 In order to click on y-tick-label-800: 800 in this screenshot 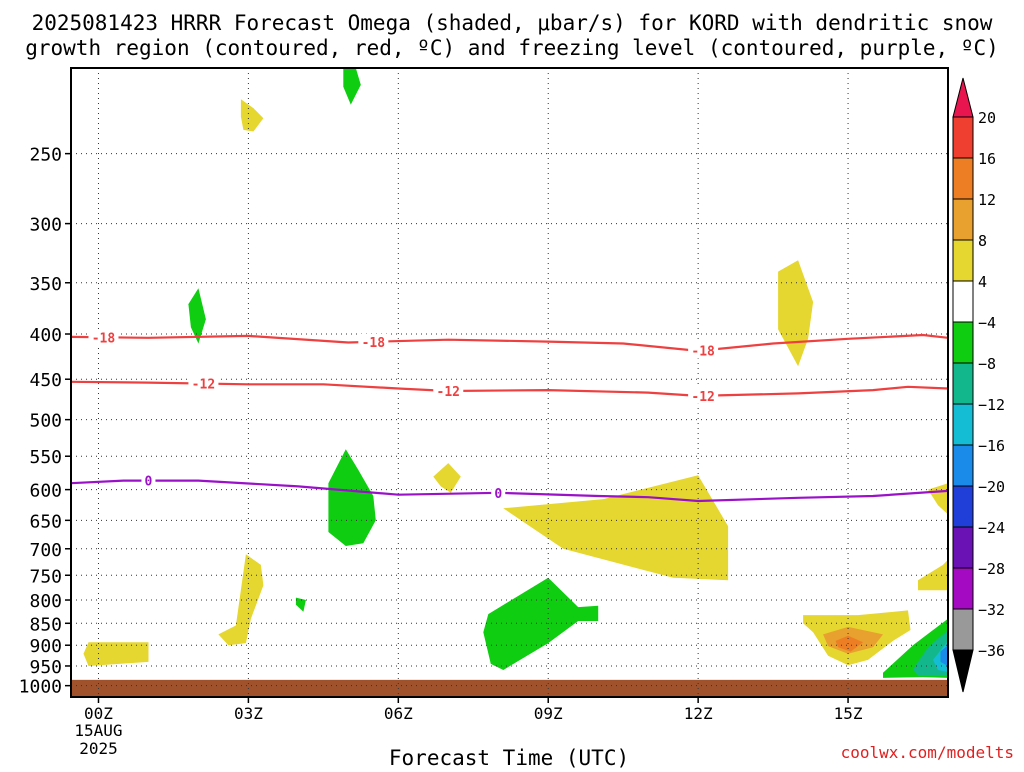, I will do `click(45, 601)`.